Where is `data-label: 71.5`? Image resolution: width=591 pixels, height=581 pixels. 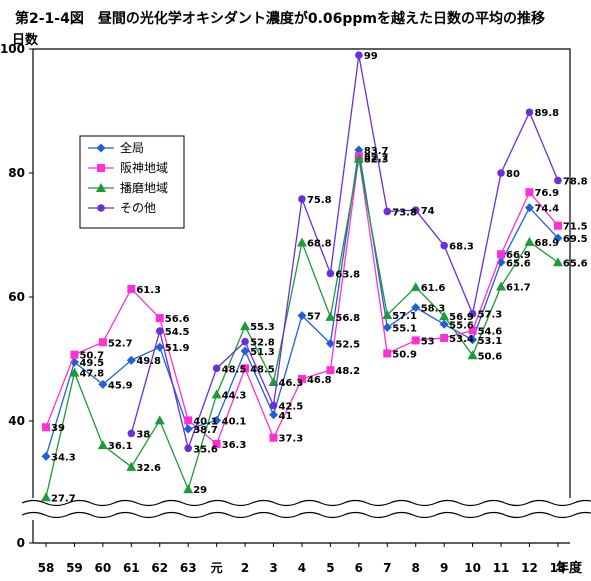
data-label: 71.5 is located at coordinates (575, 227).